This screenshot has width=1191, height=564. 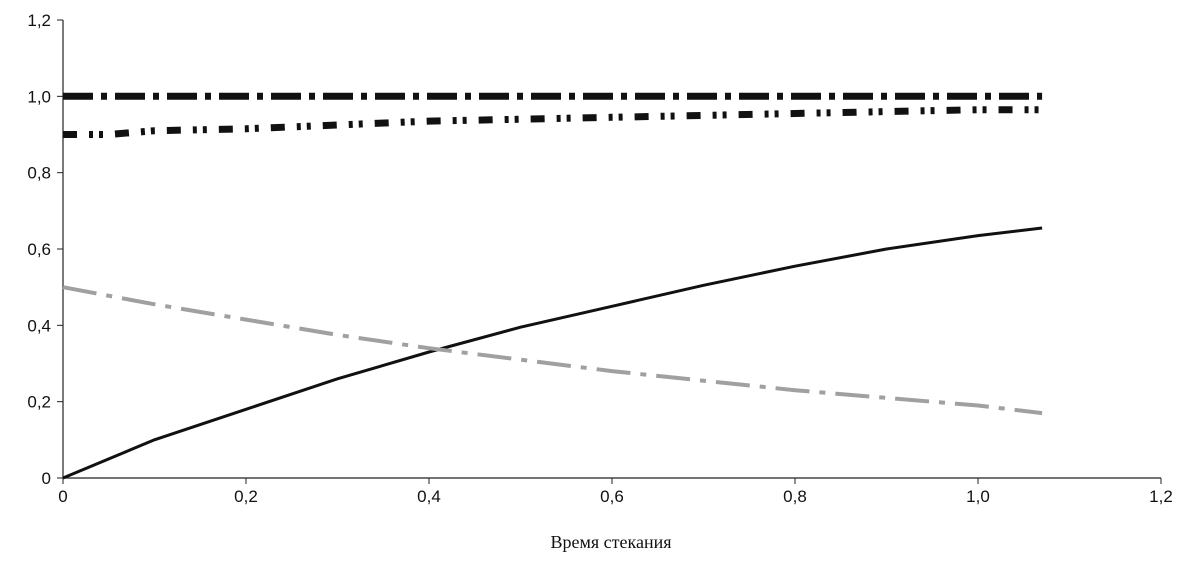 What do you see at coordinates (39, 402) in the screenshot?
I see `y-tick-label: 0,2` at bounding box center [39, 402].